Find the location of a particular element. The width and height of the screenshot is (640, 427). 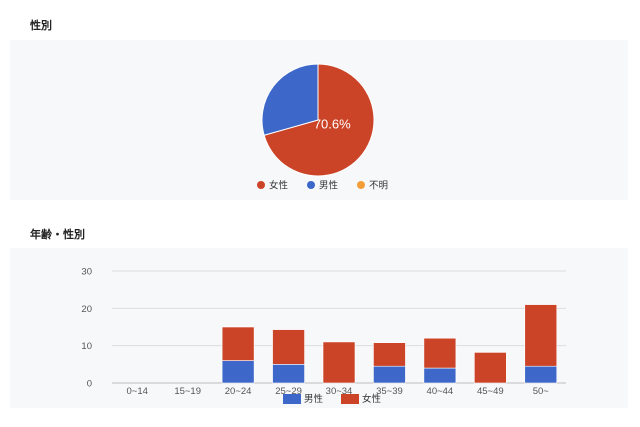

pie-slice-female is located at coordinates (319, 120).